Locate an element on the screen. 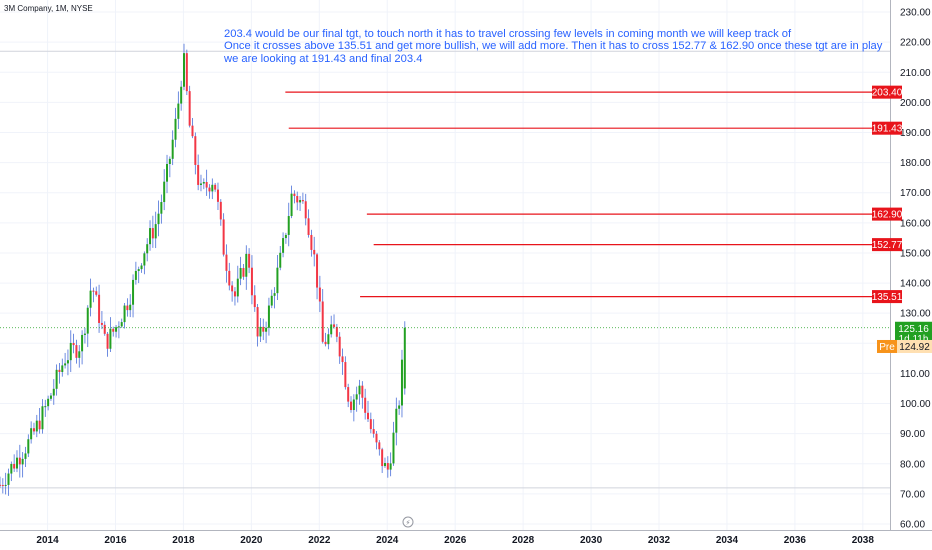  time-tick-label: 2024 is located at coordinates (387, 540).